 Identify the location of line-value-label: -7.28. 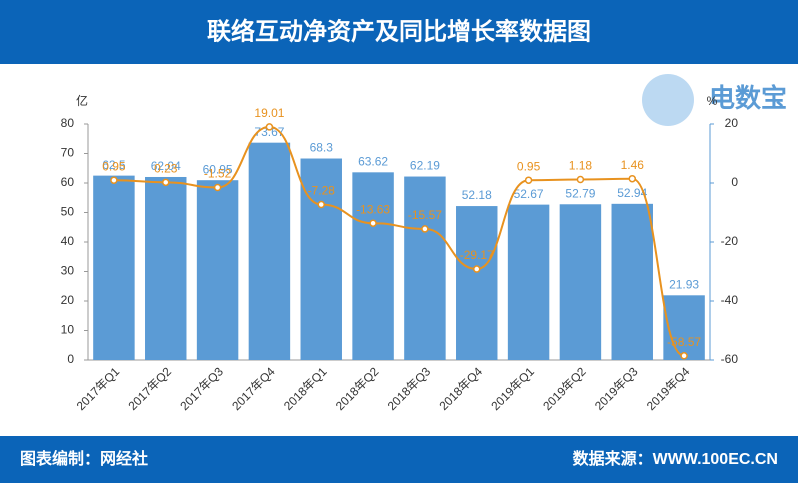
(322, 191).